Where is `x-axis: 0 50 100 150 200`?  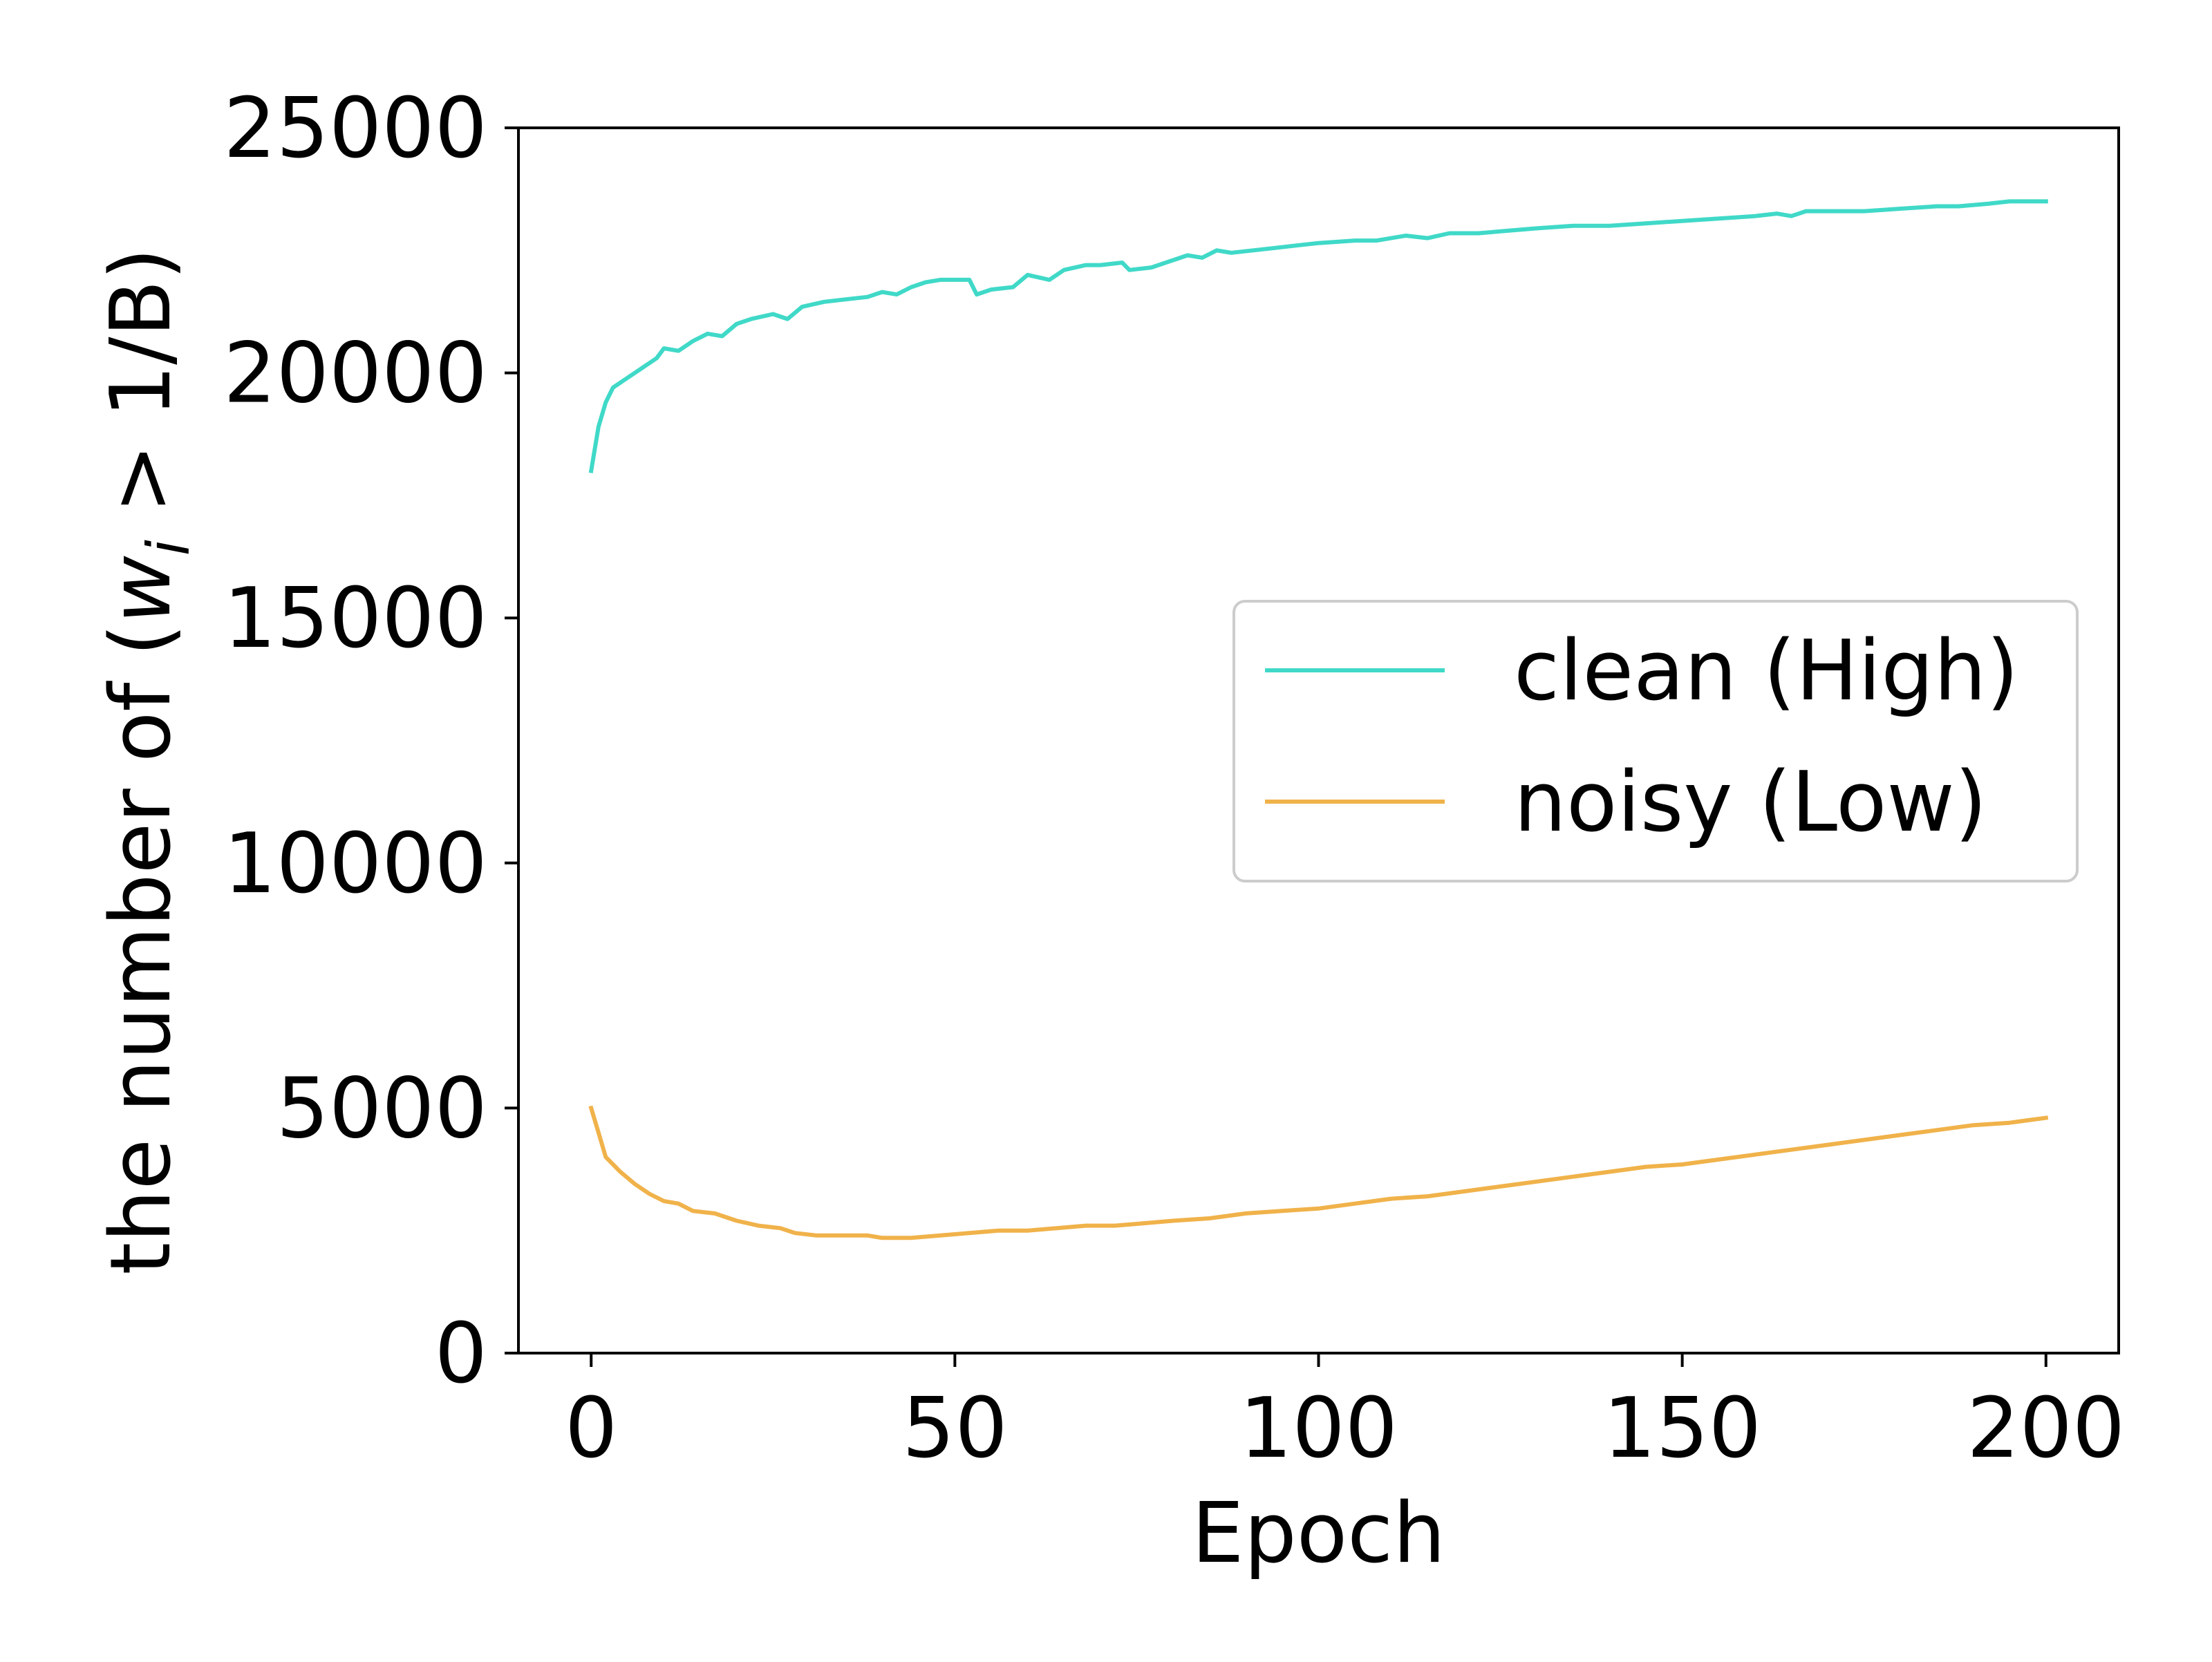 x-axis: 0 50 100 150 200 is located at coordinates (1345, 1415).